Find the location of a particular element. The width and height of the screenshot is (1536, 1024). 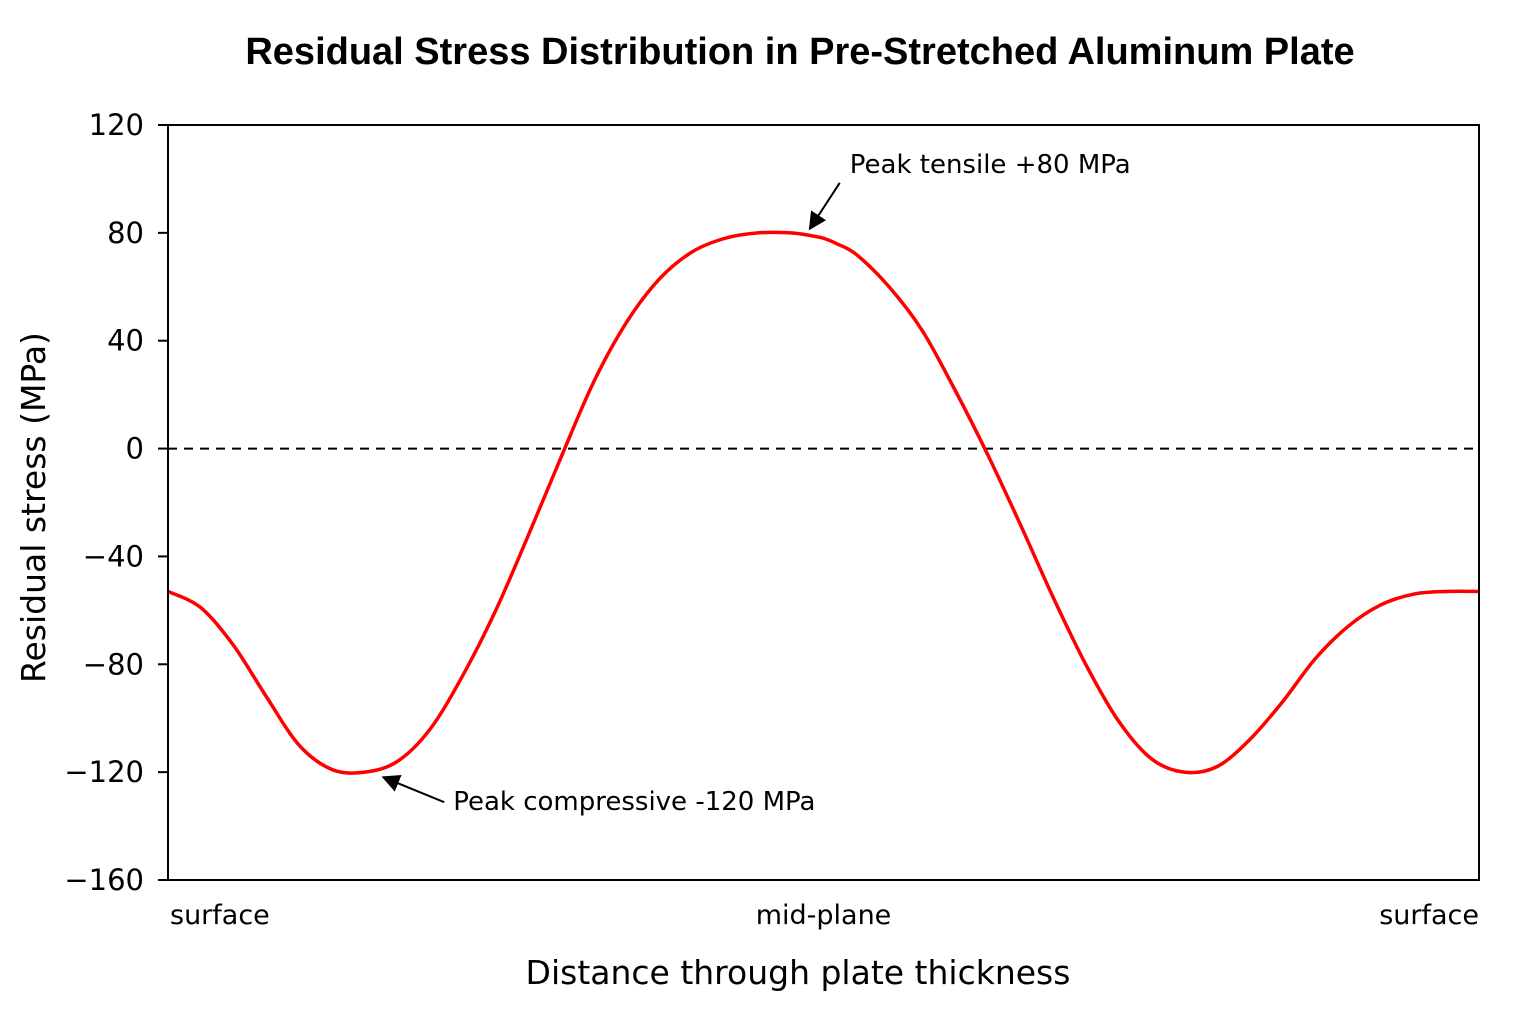

x-axis-title: Distance through plate thickness is located at coordinates (798, 972).